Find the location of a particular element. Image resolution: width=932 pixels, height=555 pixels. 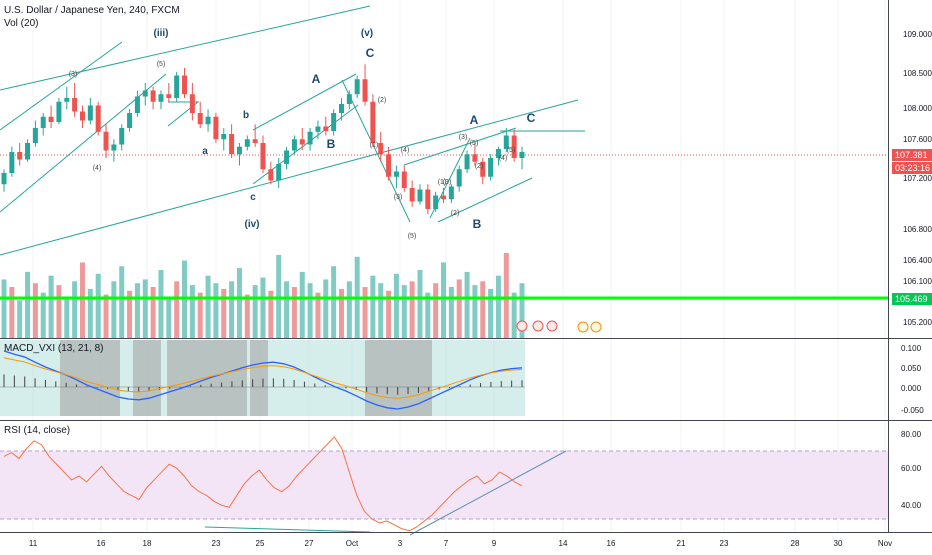

price-tick-label: 105.200 is located at coordinates (917, 322).